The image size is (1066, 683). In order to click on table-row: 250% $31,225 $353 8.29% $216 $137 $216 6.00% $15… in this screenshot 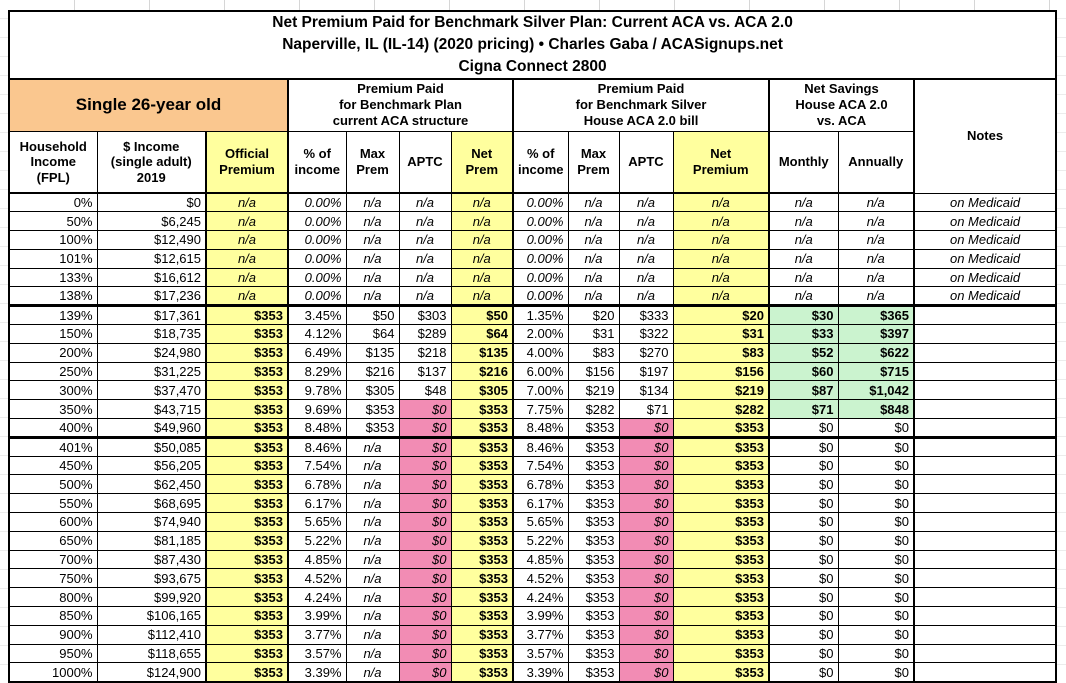, I will do `click(532, 371)`.